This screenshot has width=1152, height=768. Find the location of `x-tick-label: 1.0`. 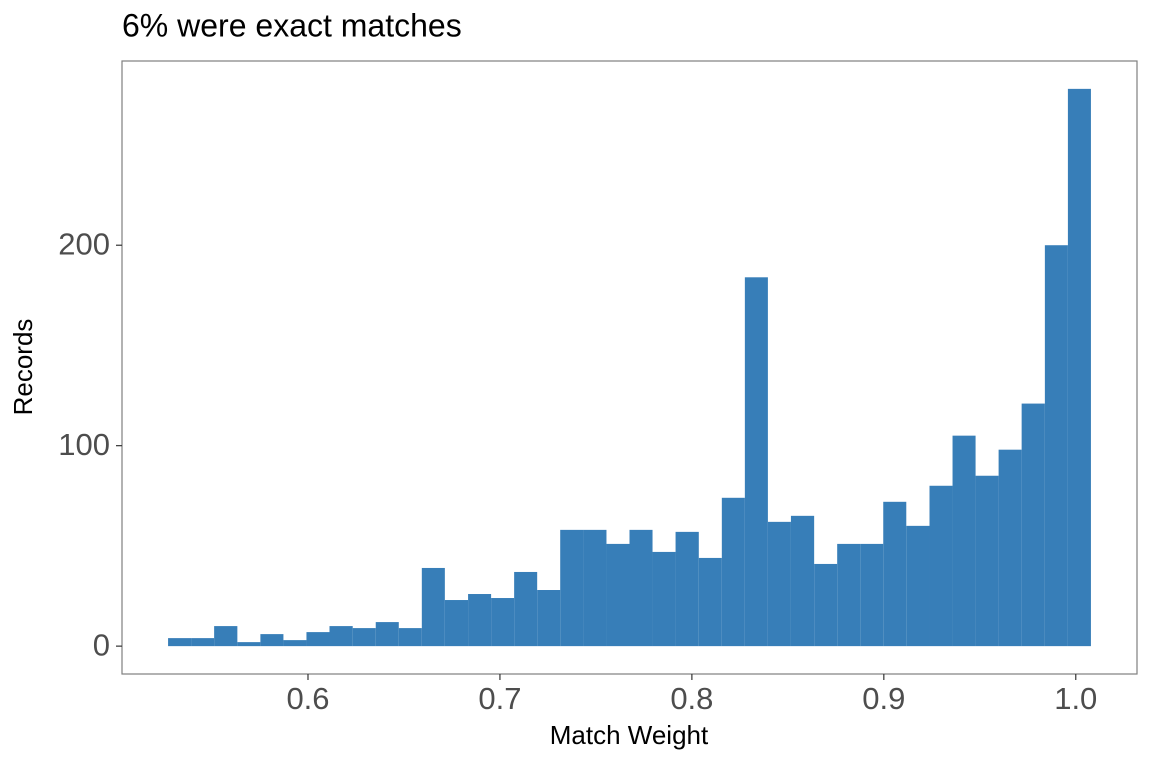

x-tick-label: 1.0 is located at coordinates (1075, 698).